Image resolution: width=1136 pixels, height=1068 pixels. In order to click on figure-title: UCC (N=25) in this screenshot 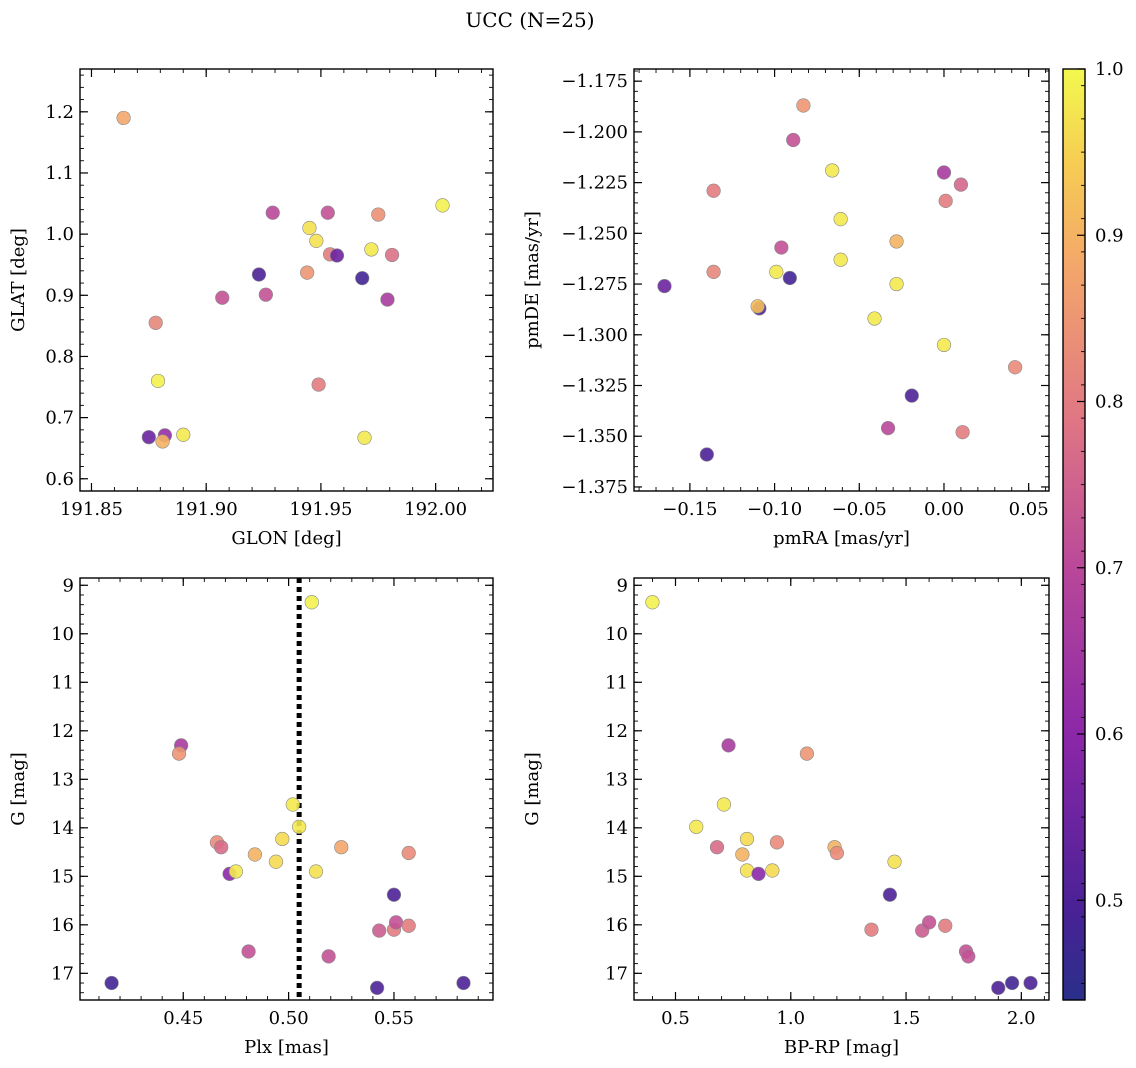, I will do `click(529, 20)`.